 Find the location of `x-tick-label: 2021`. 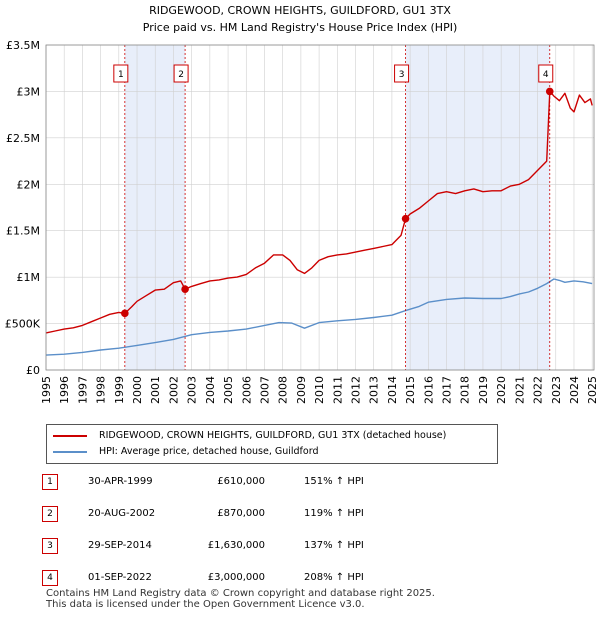

x-tick-label: 2021 is located at coordinates (519, 390).